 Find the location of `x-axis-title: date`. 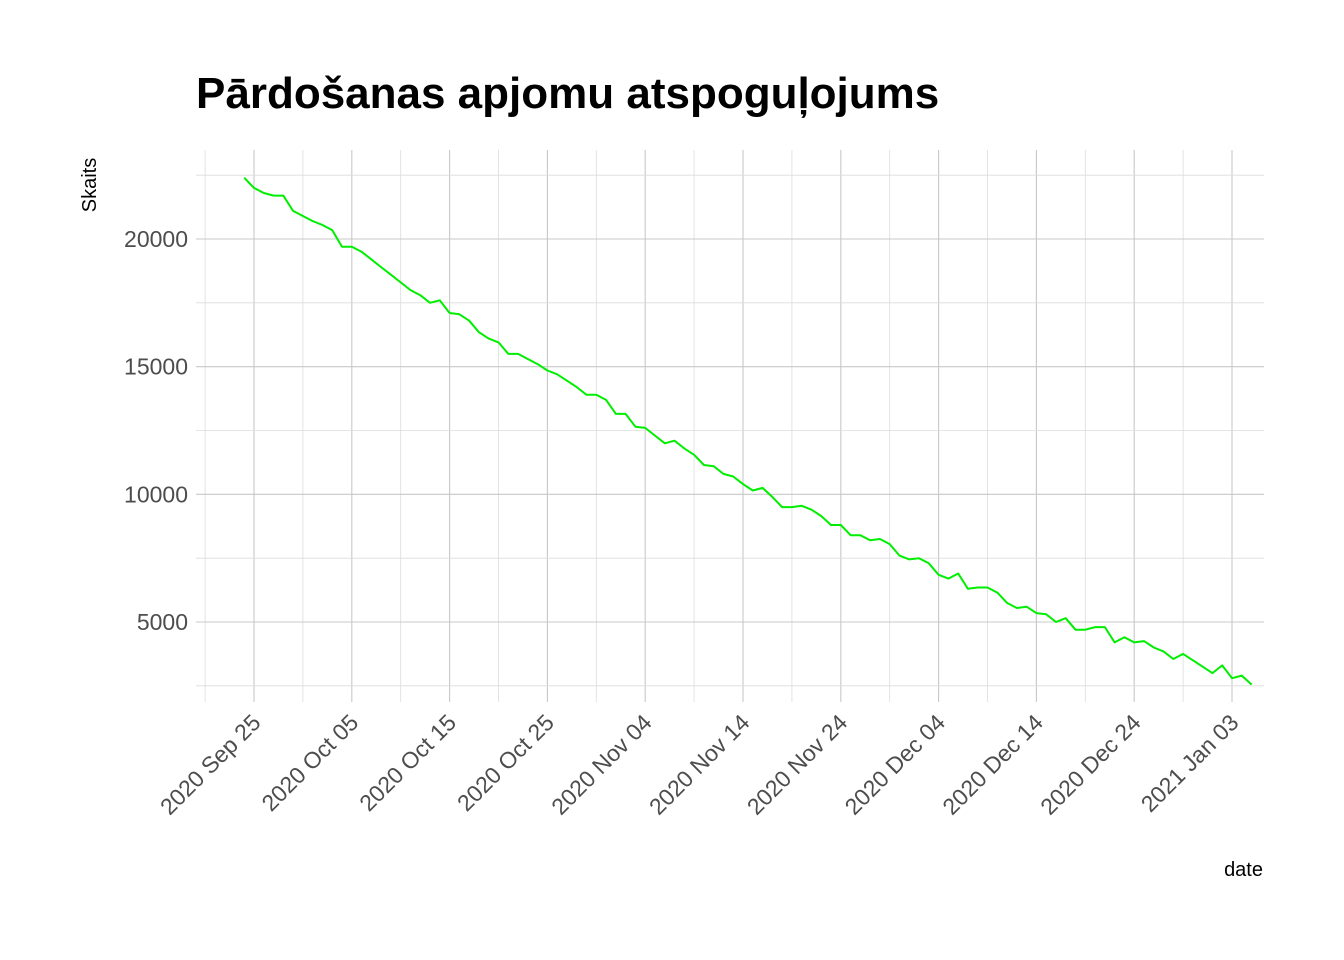

x-axis-title: date is located at coordinates (1243, 870).